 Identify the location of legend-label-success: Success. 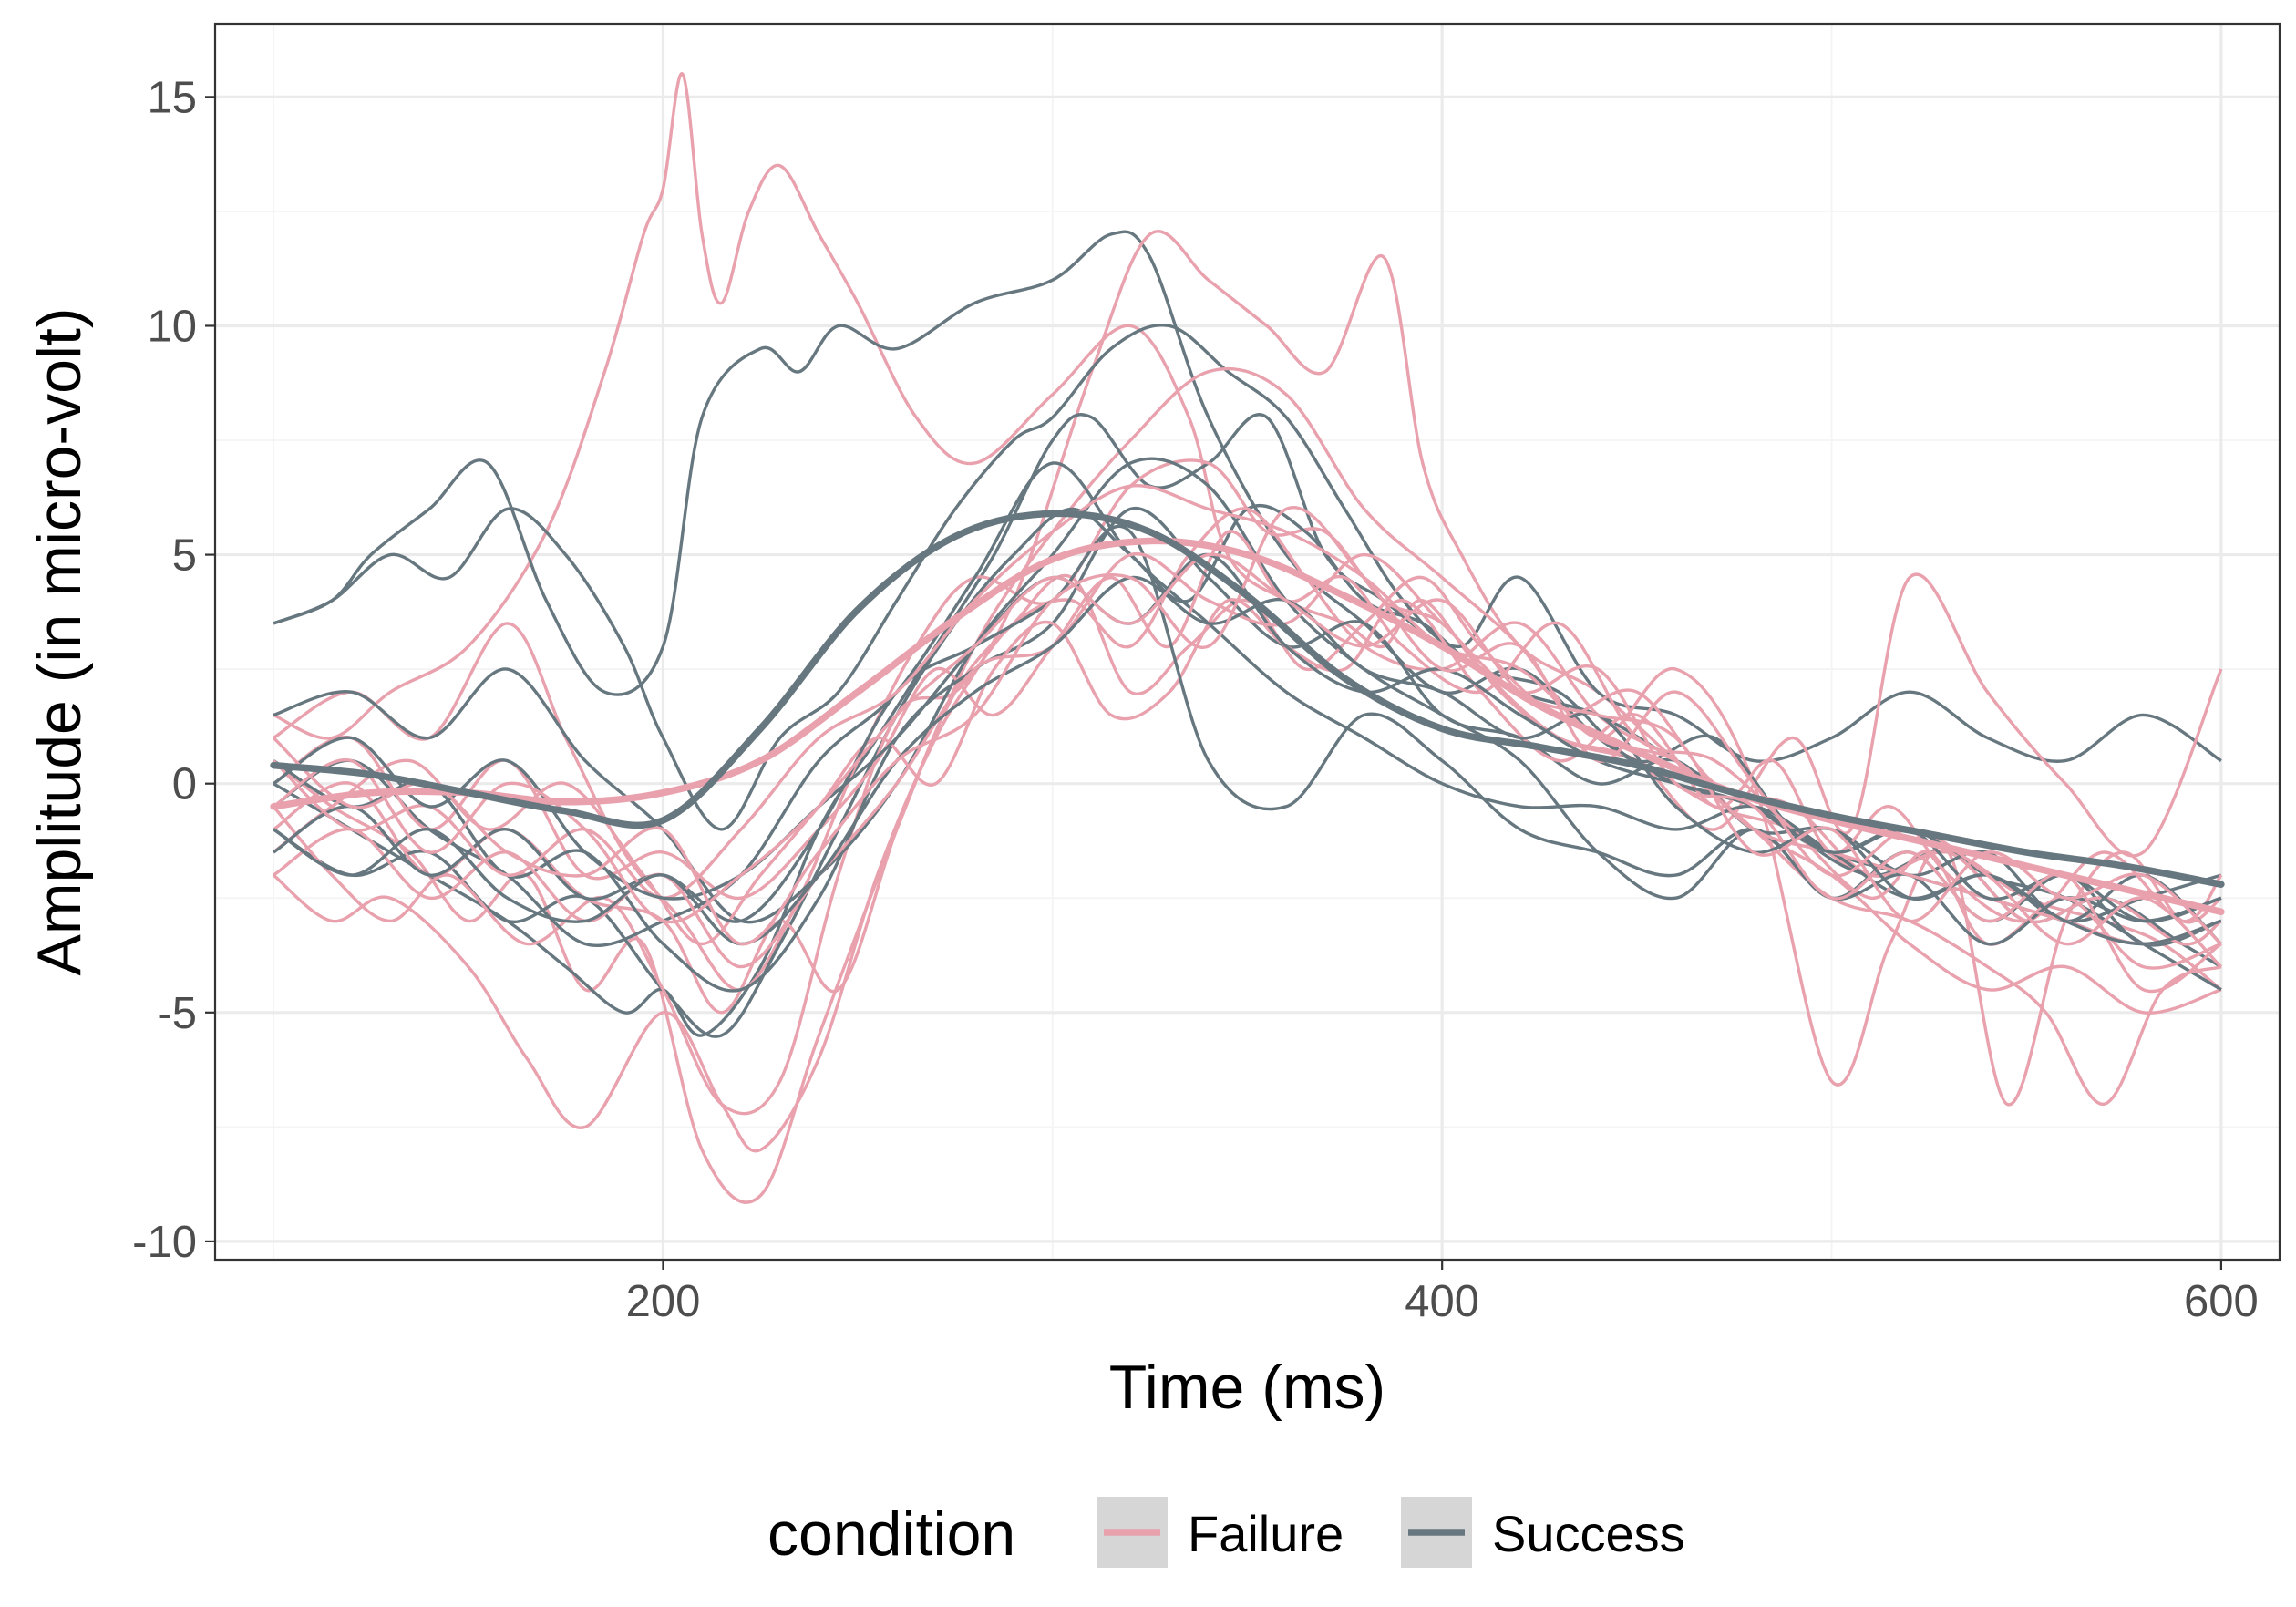
(1588, 1533).